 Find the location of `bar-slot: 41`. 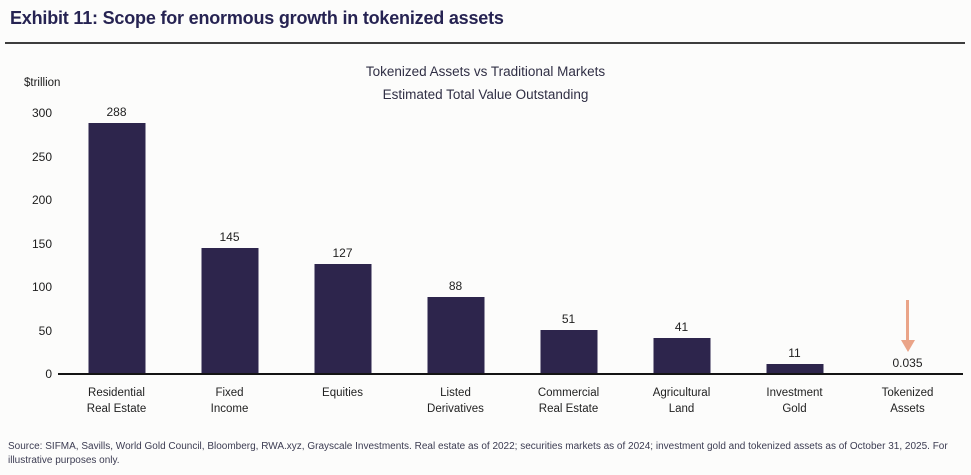

bar-slot: 41 is located at coordinates (681, 243).